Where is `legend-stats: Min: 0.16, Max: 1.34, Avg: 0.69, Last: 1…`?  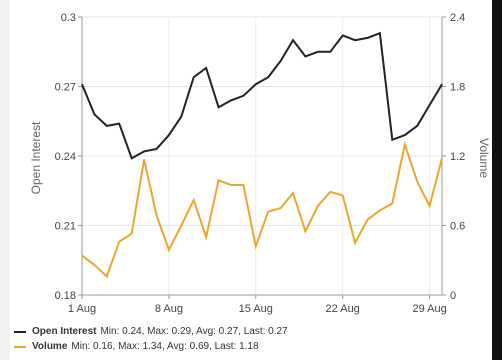 legend-stats: Min: 0.16, Max: 1.34, Avg: 0.69, Last: 1… is located at coordinates (165, 346).